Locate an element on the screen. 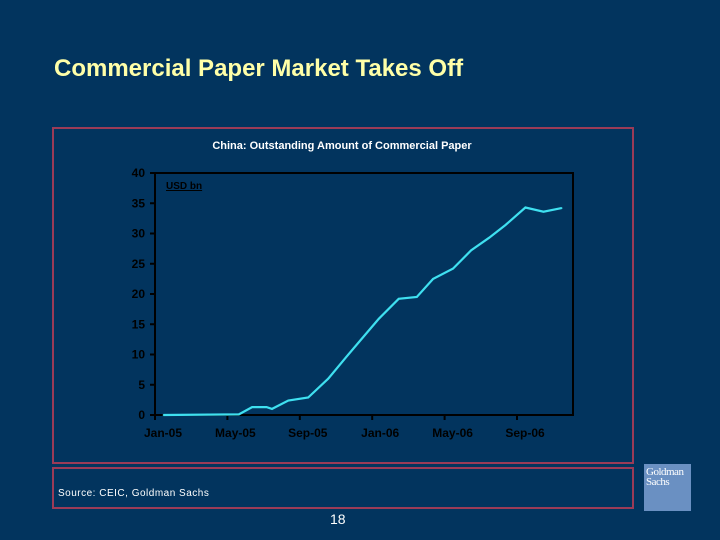 The width and height of the screenshot is (720, 540). source-note: Source: CEIC, Goldman Sachs is located at coordinates (134, 493).